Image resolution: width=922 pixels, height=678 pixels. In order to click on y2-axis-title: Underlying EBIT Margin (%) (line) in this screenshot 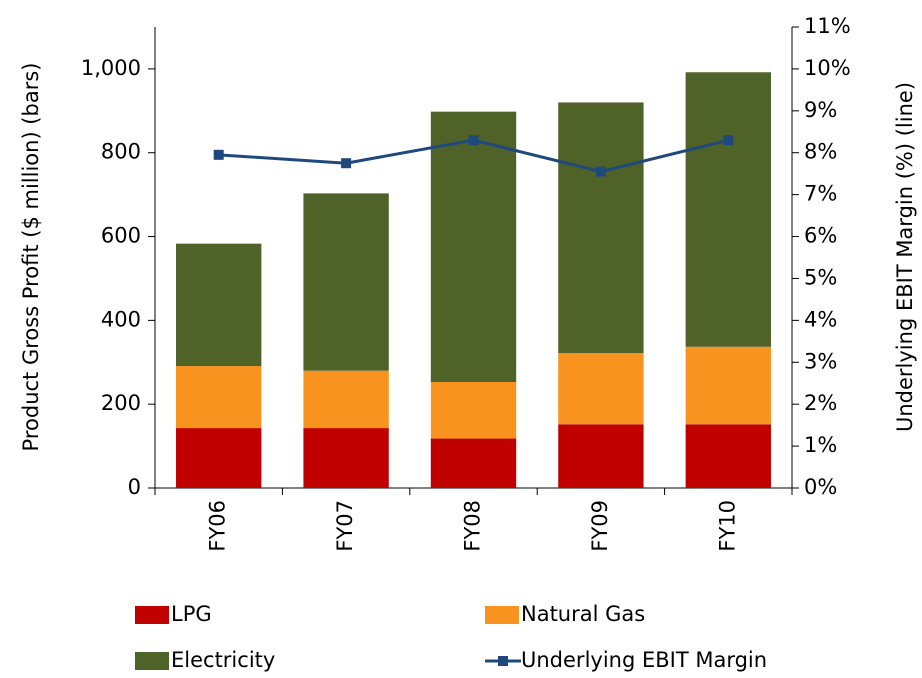, I will do `click(905, 257)`.